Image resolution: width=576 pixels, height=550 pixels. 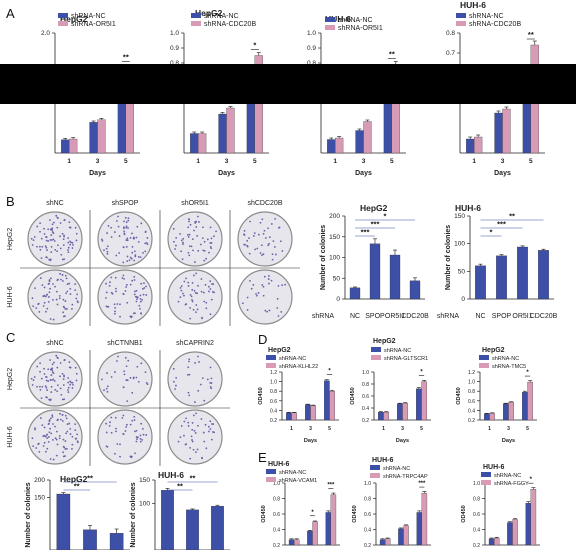 I want to click on x-tick-label: 1, so click(x=474, y=161).